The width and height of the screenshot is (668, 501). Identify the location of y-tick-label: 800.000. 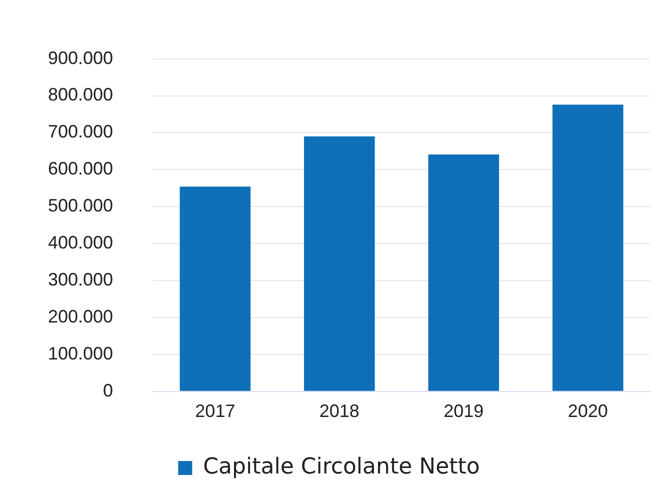
(81, 94).